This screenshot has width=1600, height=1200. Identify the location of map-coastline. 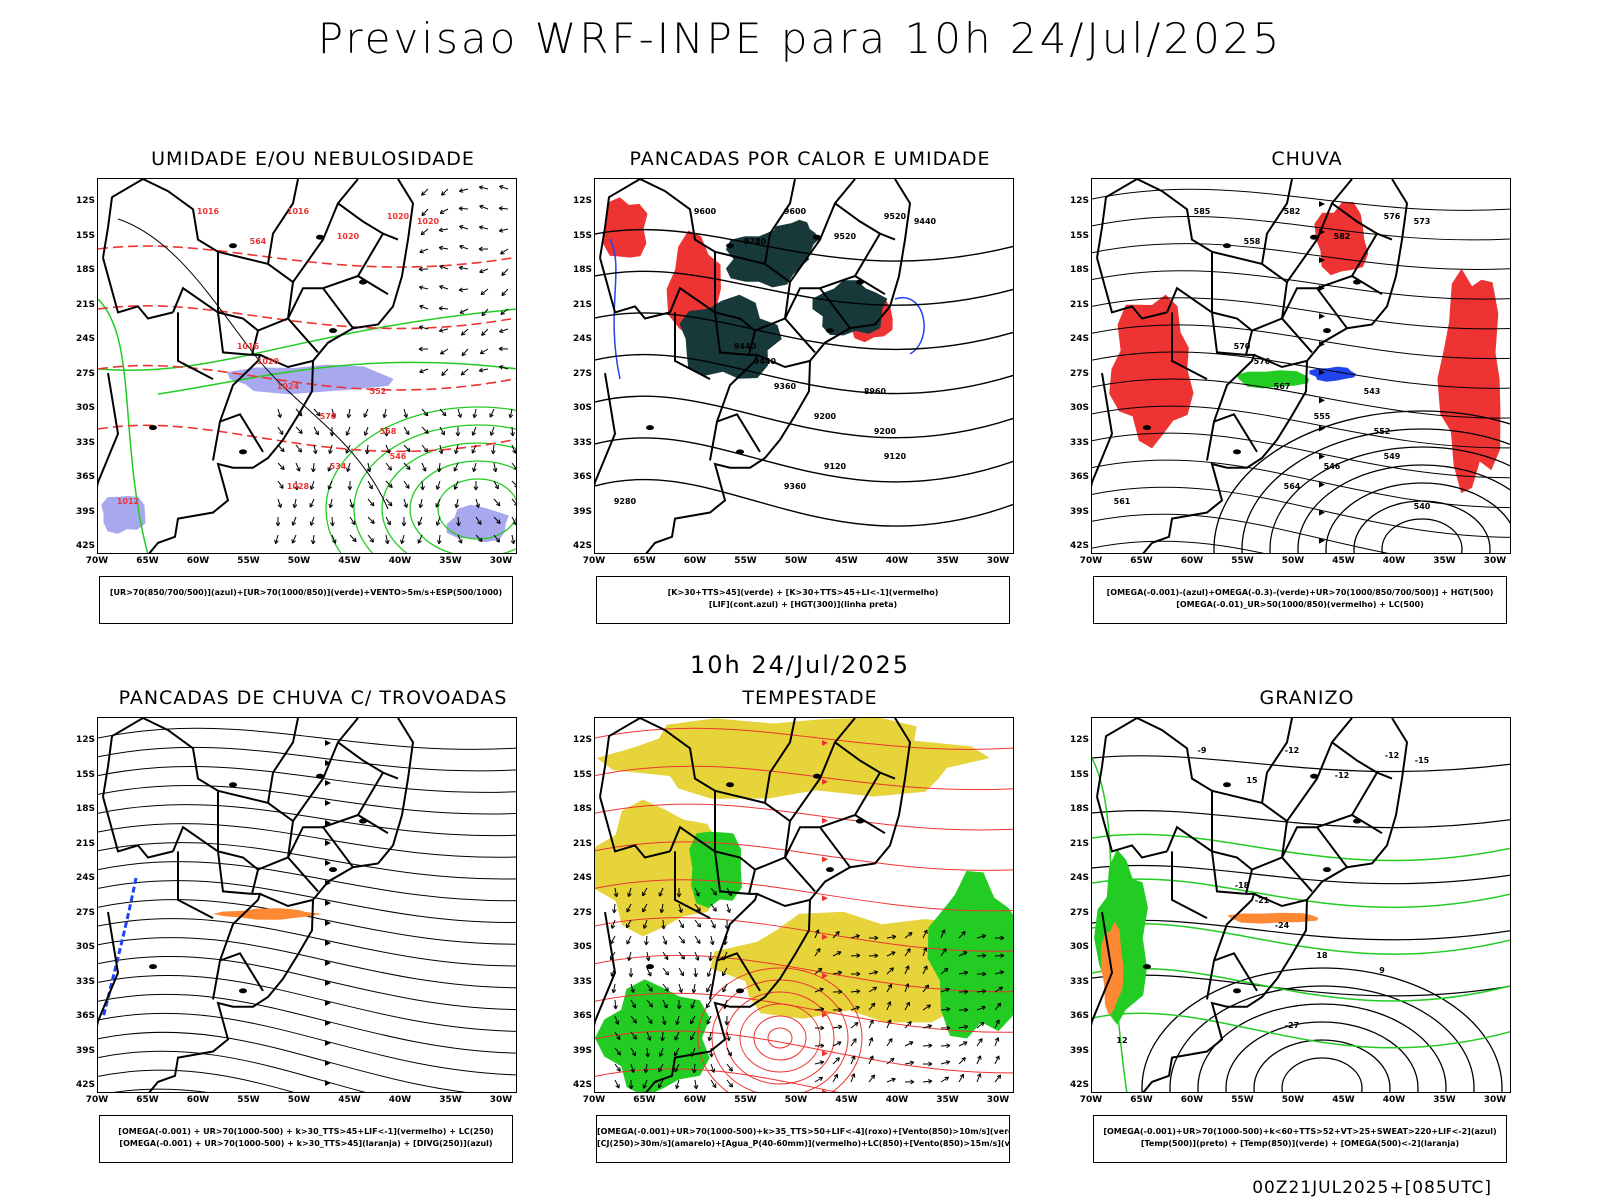
(1275, 905).